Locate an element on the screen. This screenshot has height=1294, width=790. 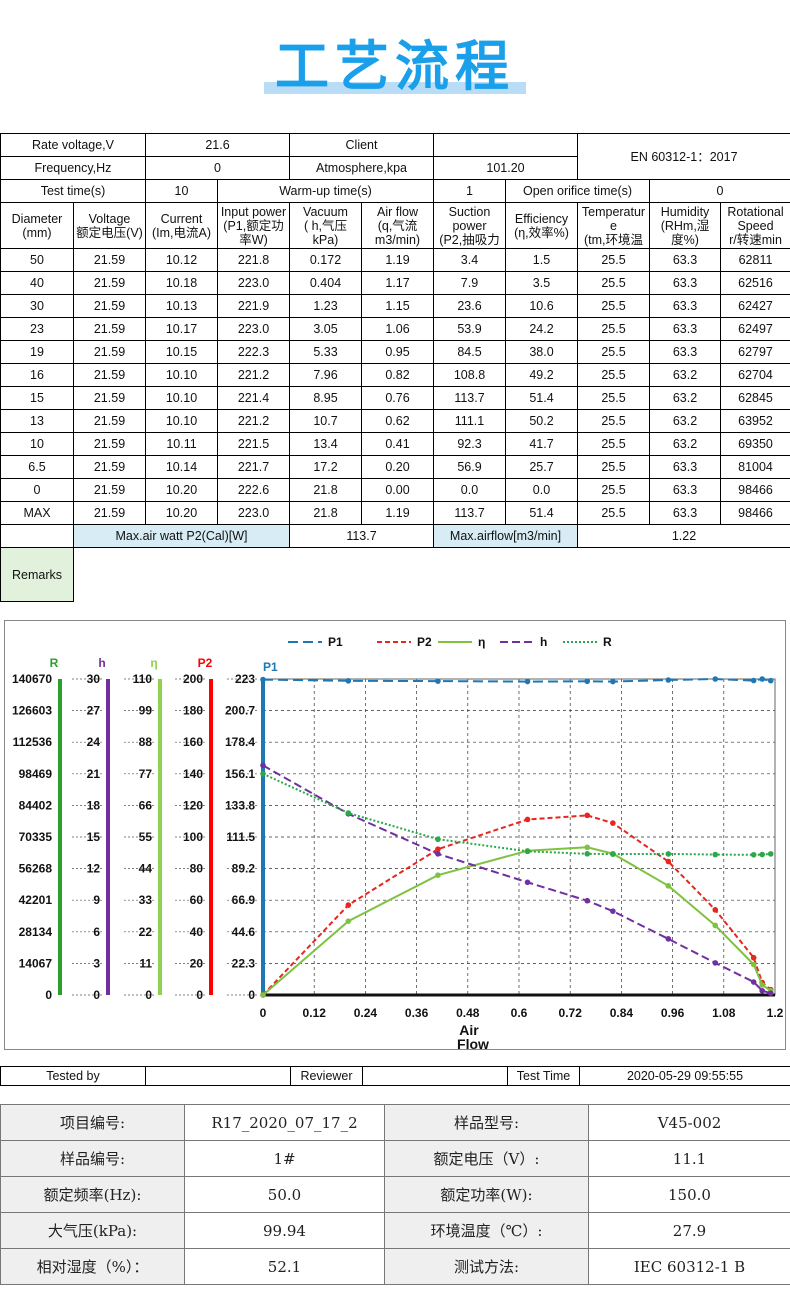
legend-label: P2 is located at coordinates (424, 642).